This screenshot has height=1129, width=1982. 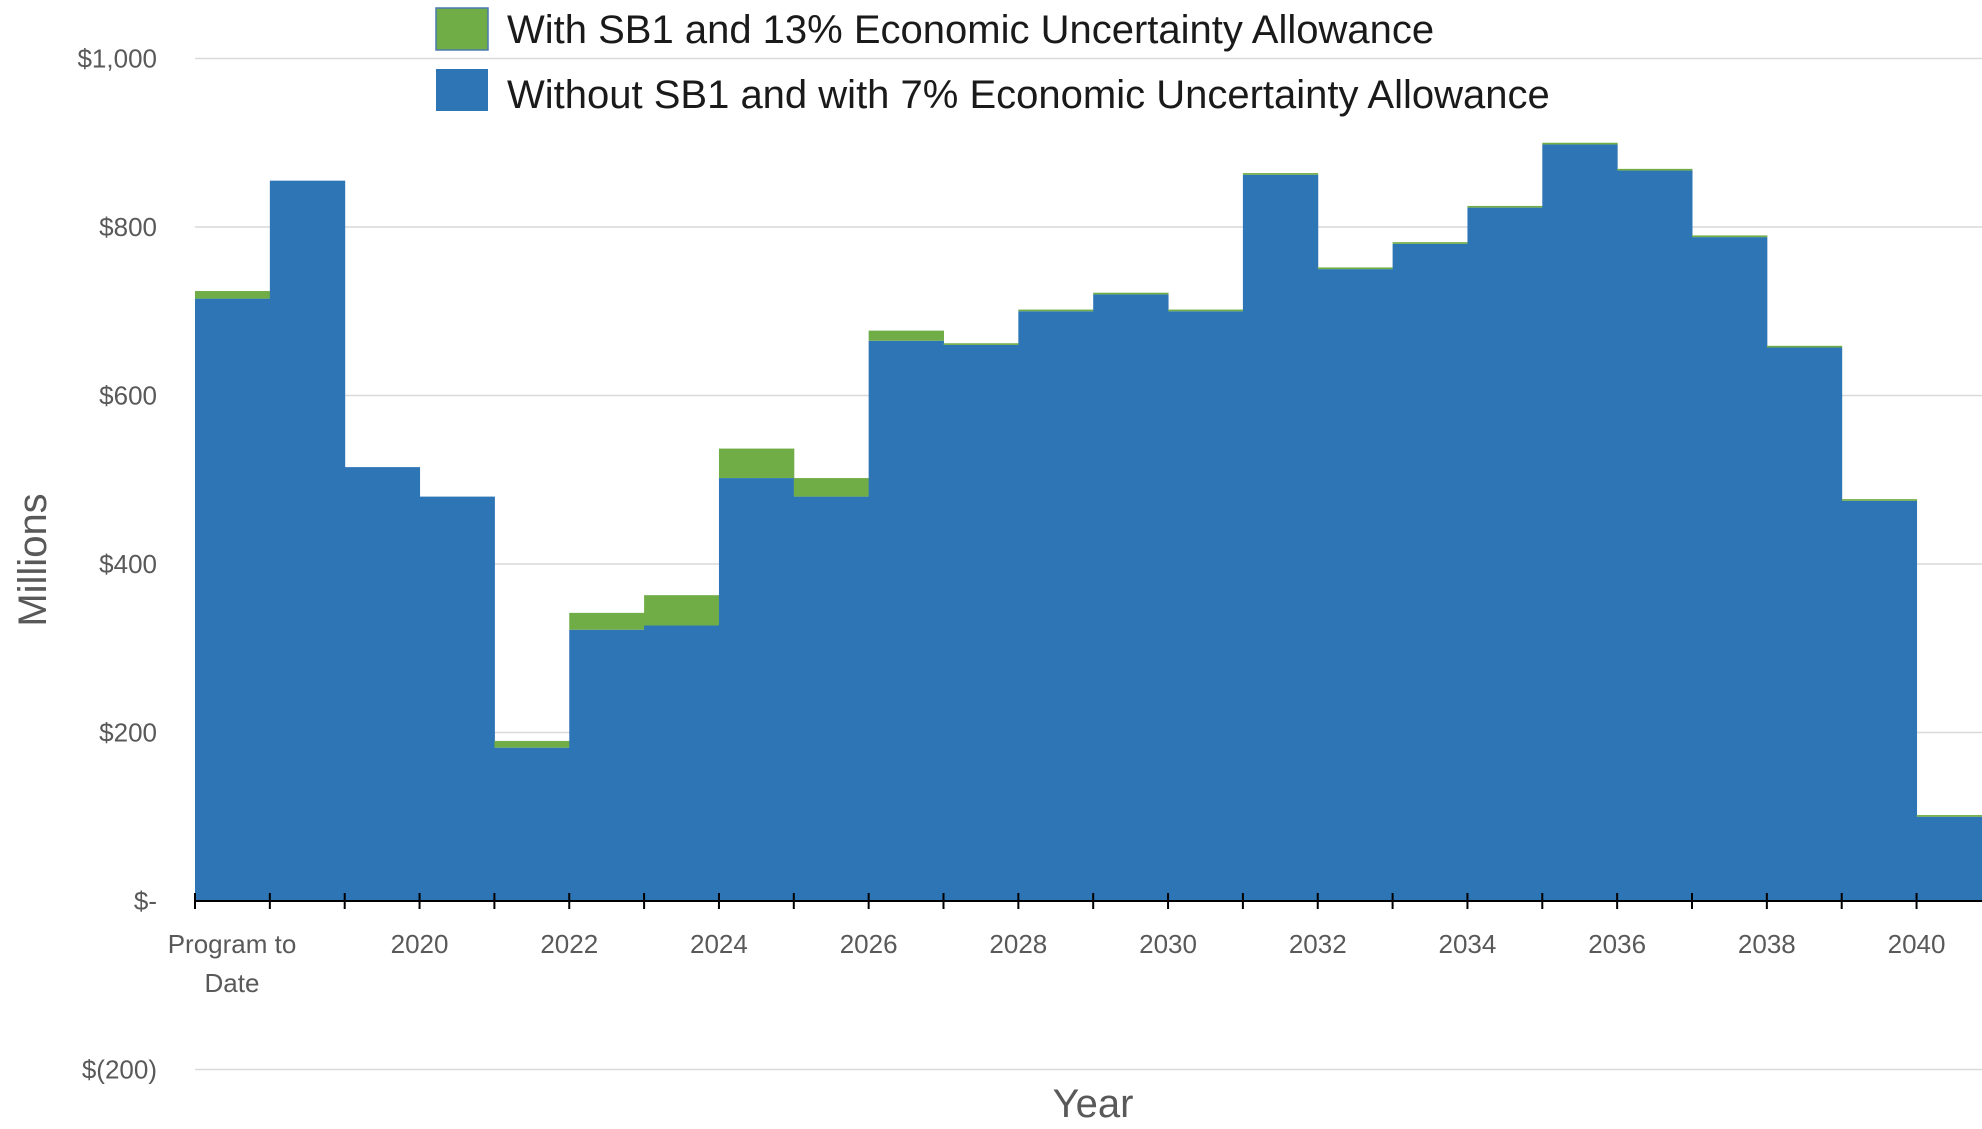 I want to click on x-tick-label: 2036, so click(x=1617, y=944).